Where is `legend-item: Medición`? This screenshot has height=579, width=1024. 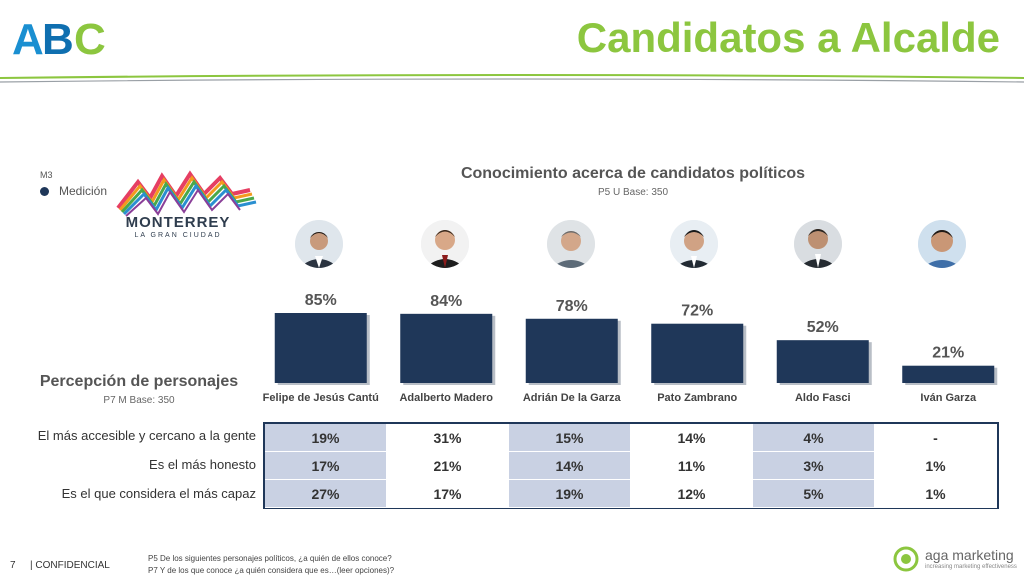 legend-item: Medición is located at coordinates (73, 191).